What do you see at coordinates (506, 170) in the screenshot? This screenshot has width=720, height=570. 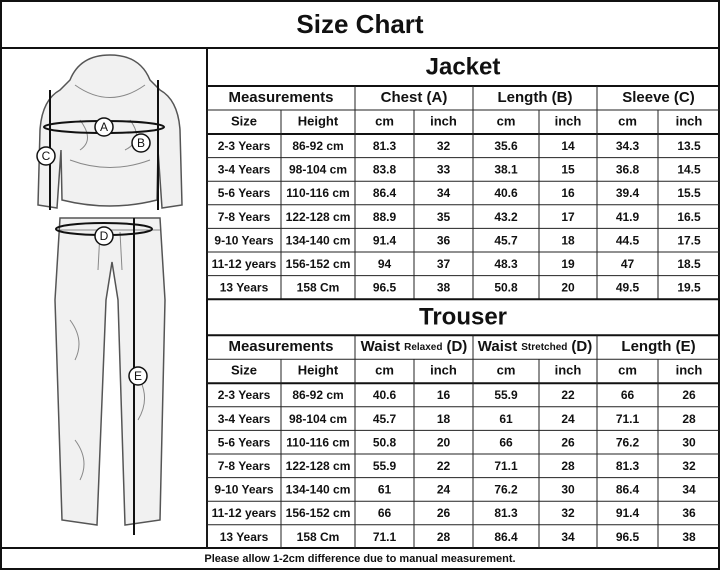 I see `table-cell: 38.1` at bounding box center [506, 170].